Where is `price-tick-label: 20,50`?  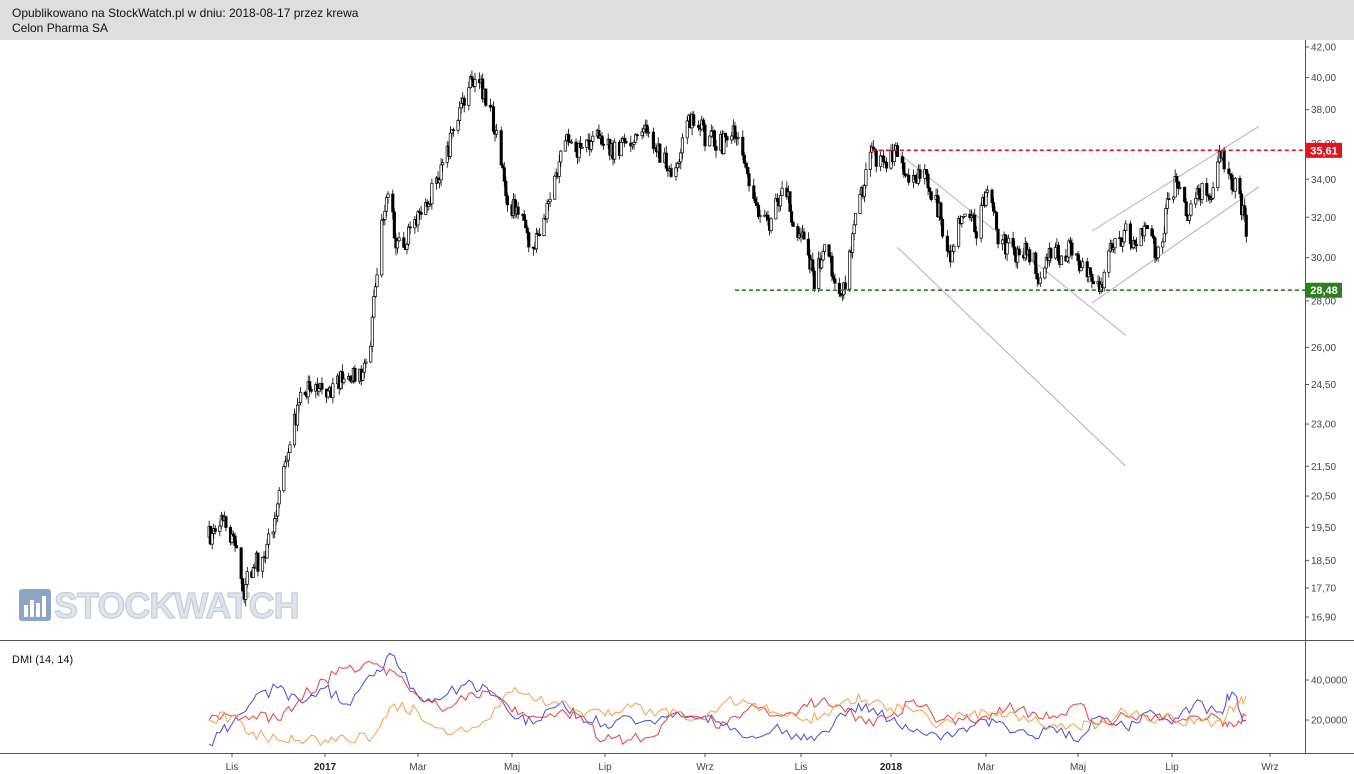 price-tick-label: 20,50 is located at coordinates (1323, 497).